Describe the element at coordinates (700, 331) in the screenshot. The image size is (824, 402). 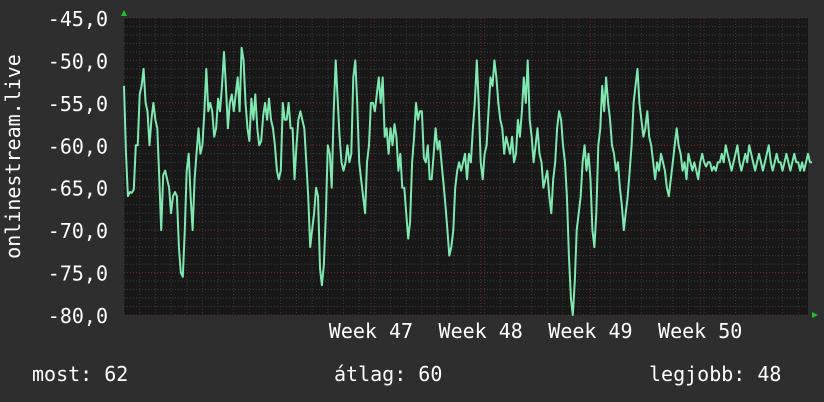
I see `x-tick-label: Week 50` at that location.